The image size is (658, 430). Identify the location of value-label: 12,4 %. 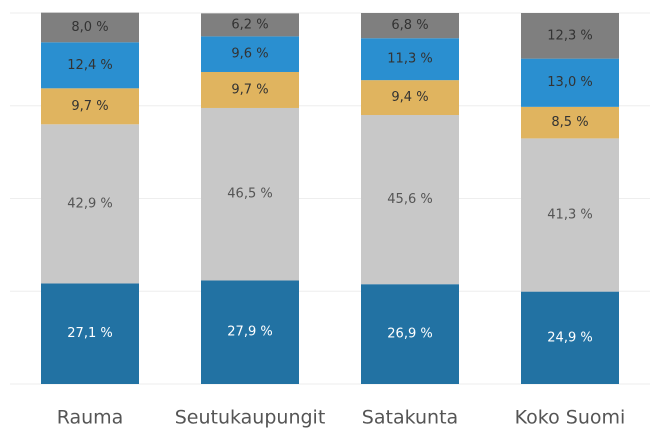
(89, 65).